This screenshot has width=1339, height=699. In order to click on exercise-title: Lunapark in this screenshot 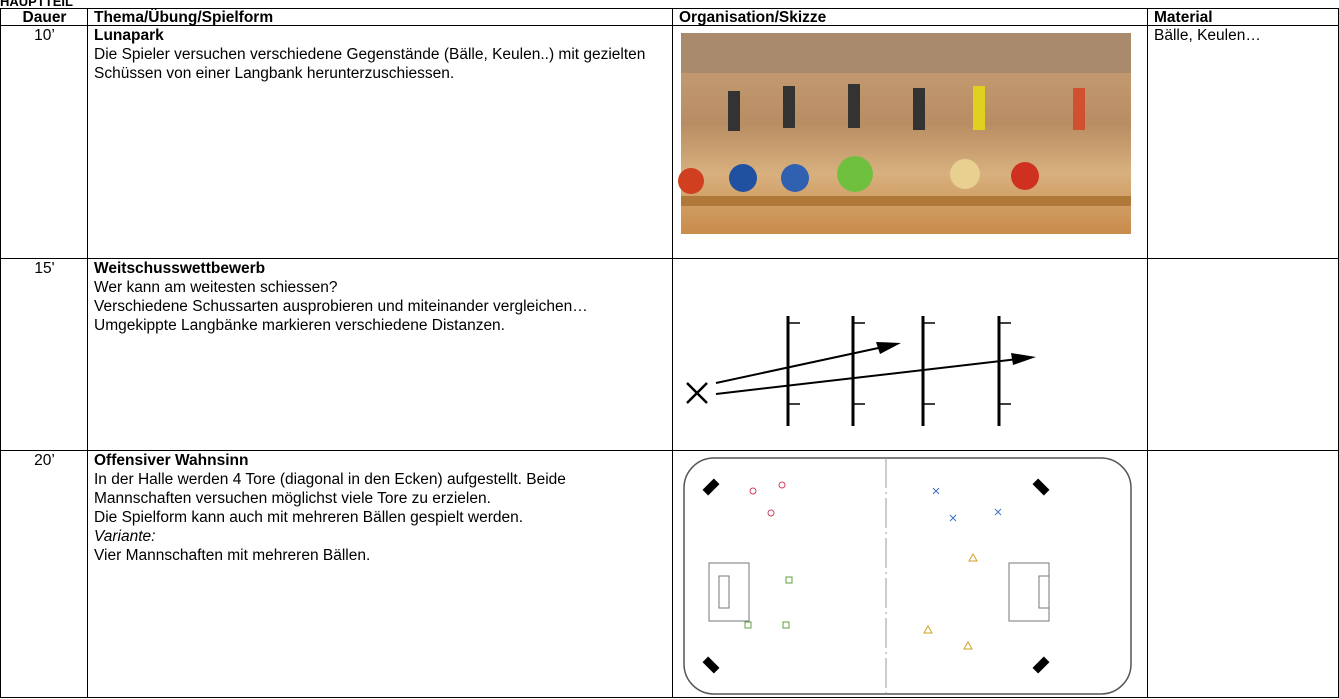, I will do `click(129, 35)`.